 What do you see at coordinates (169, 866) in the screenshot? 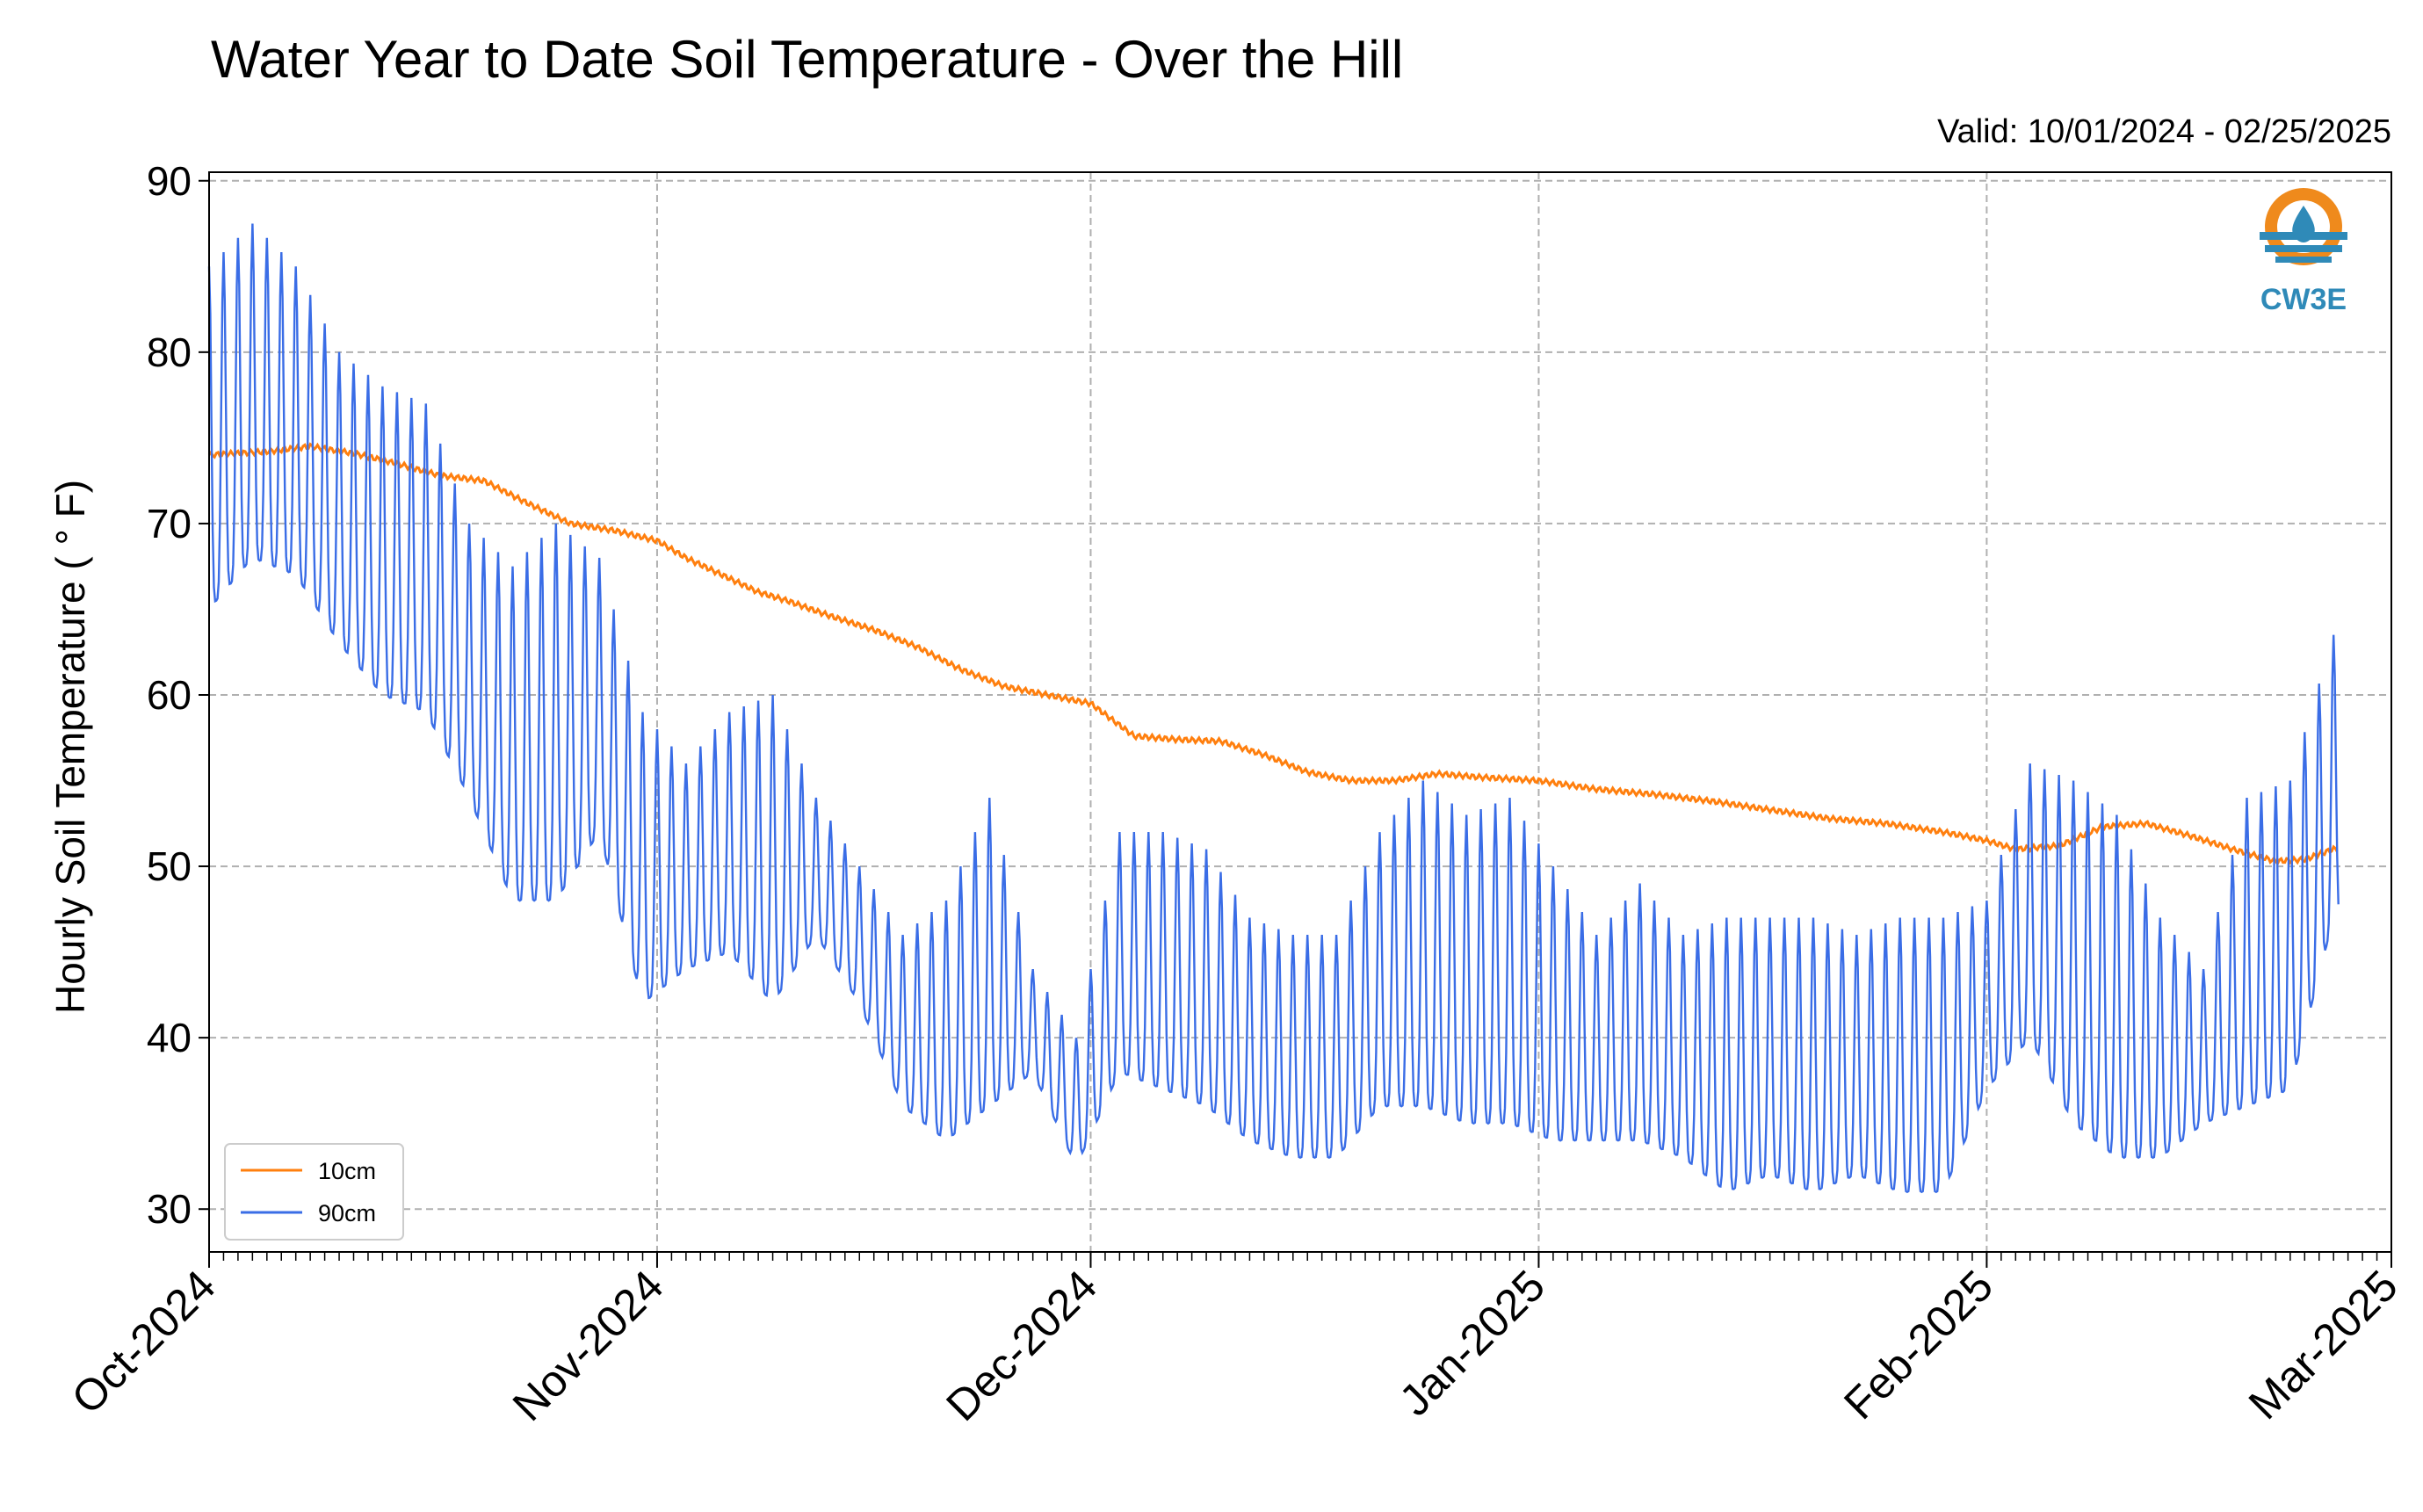
I see `y-tick-label: 50` at bounding box center [169, 866].